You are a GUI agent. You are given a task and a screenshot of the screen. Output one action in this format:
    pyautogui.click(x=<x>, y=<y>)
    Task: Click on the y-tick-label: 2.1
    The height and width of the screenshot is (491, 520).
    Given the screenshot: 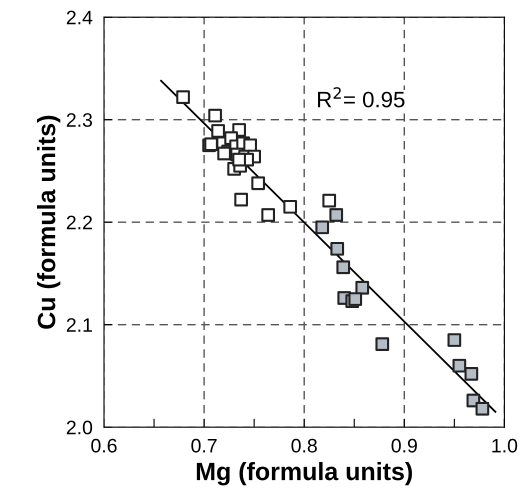 What is the action you would take?
    pyautogui.click(x=79, y=325)
    